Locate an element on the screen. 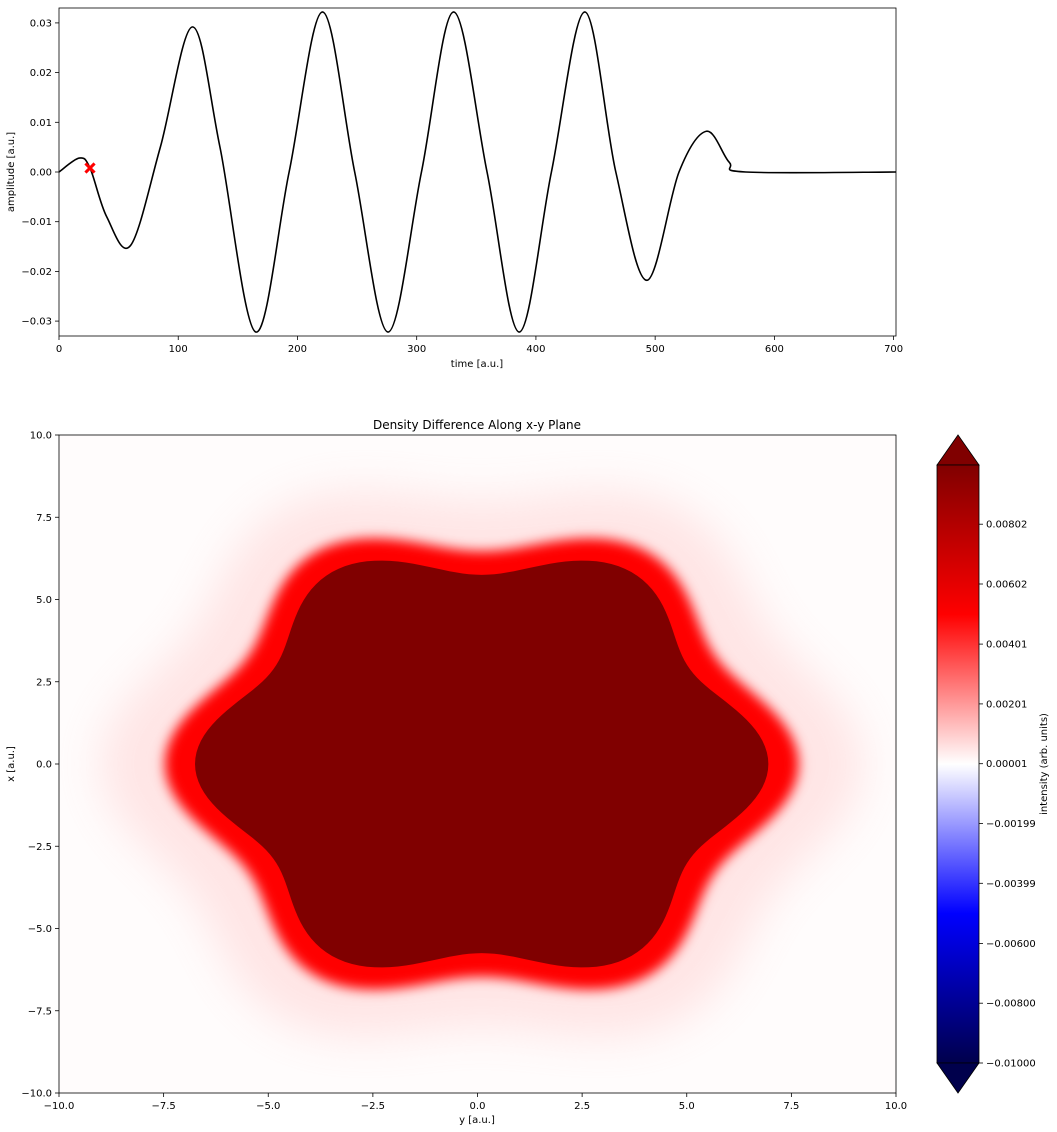  colorbar-tick-label: −0.00399 is located at coordinates (1011, 884).